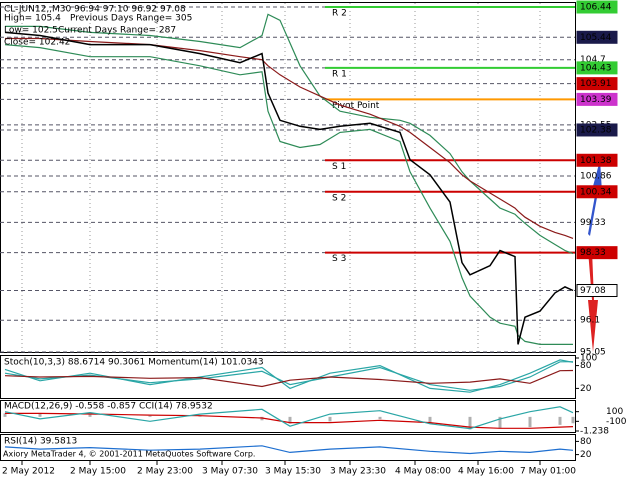 The width and height of the screenshot is (640, 480). I want to click on x-tick-label: 7 May 01:00, so click(548, 472).